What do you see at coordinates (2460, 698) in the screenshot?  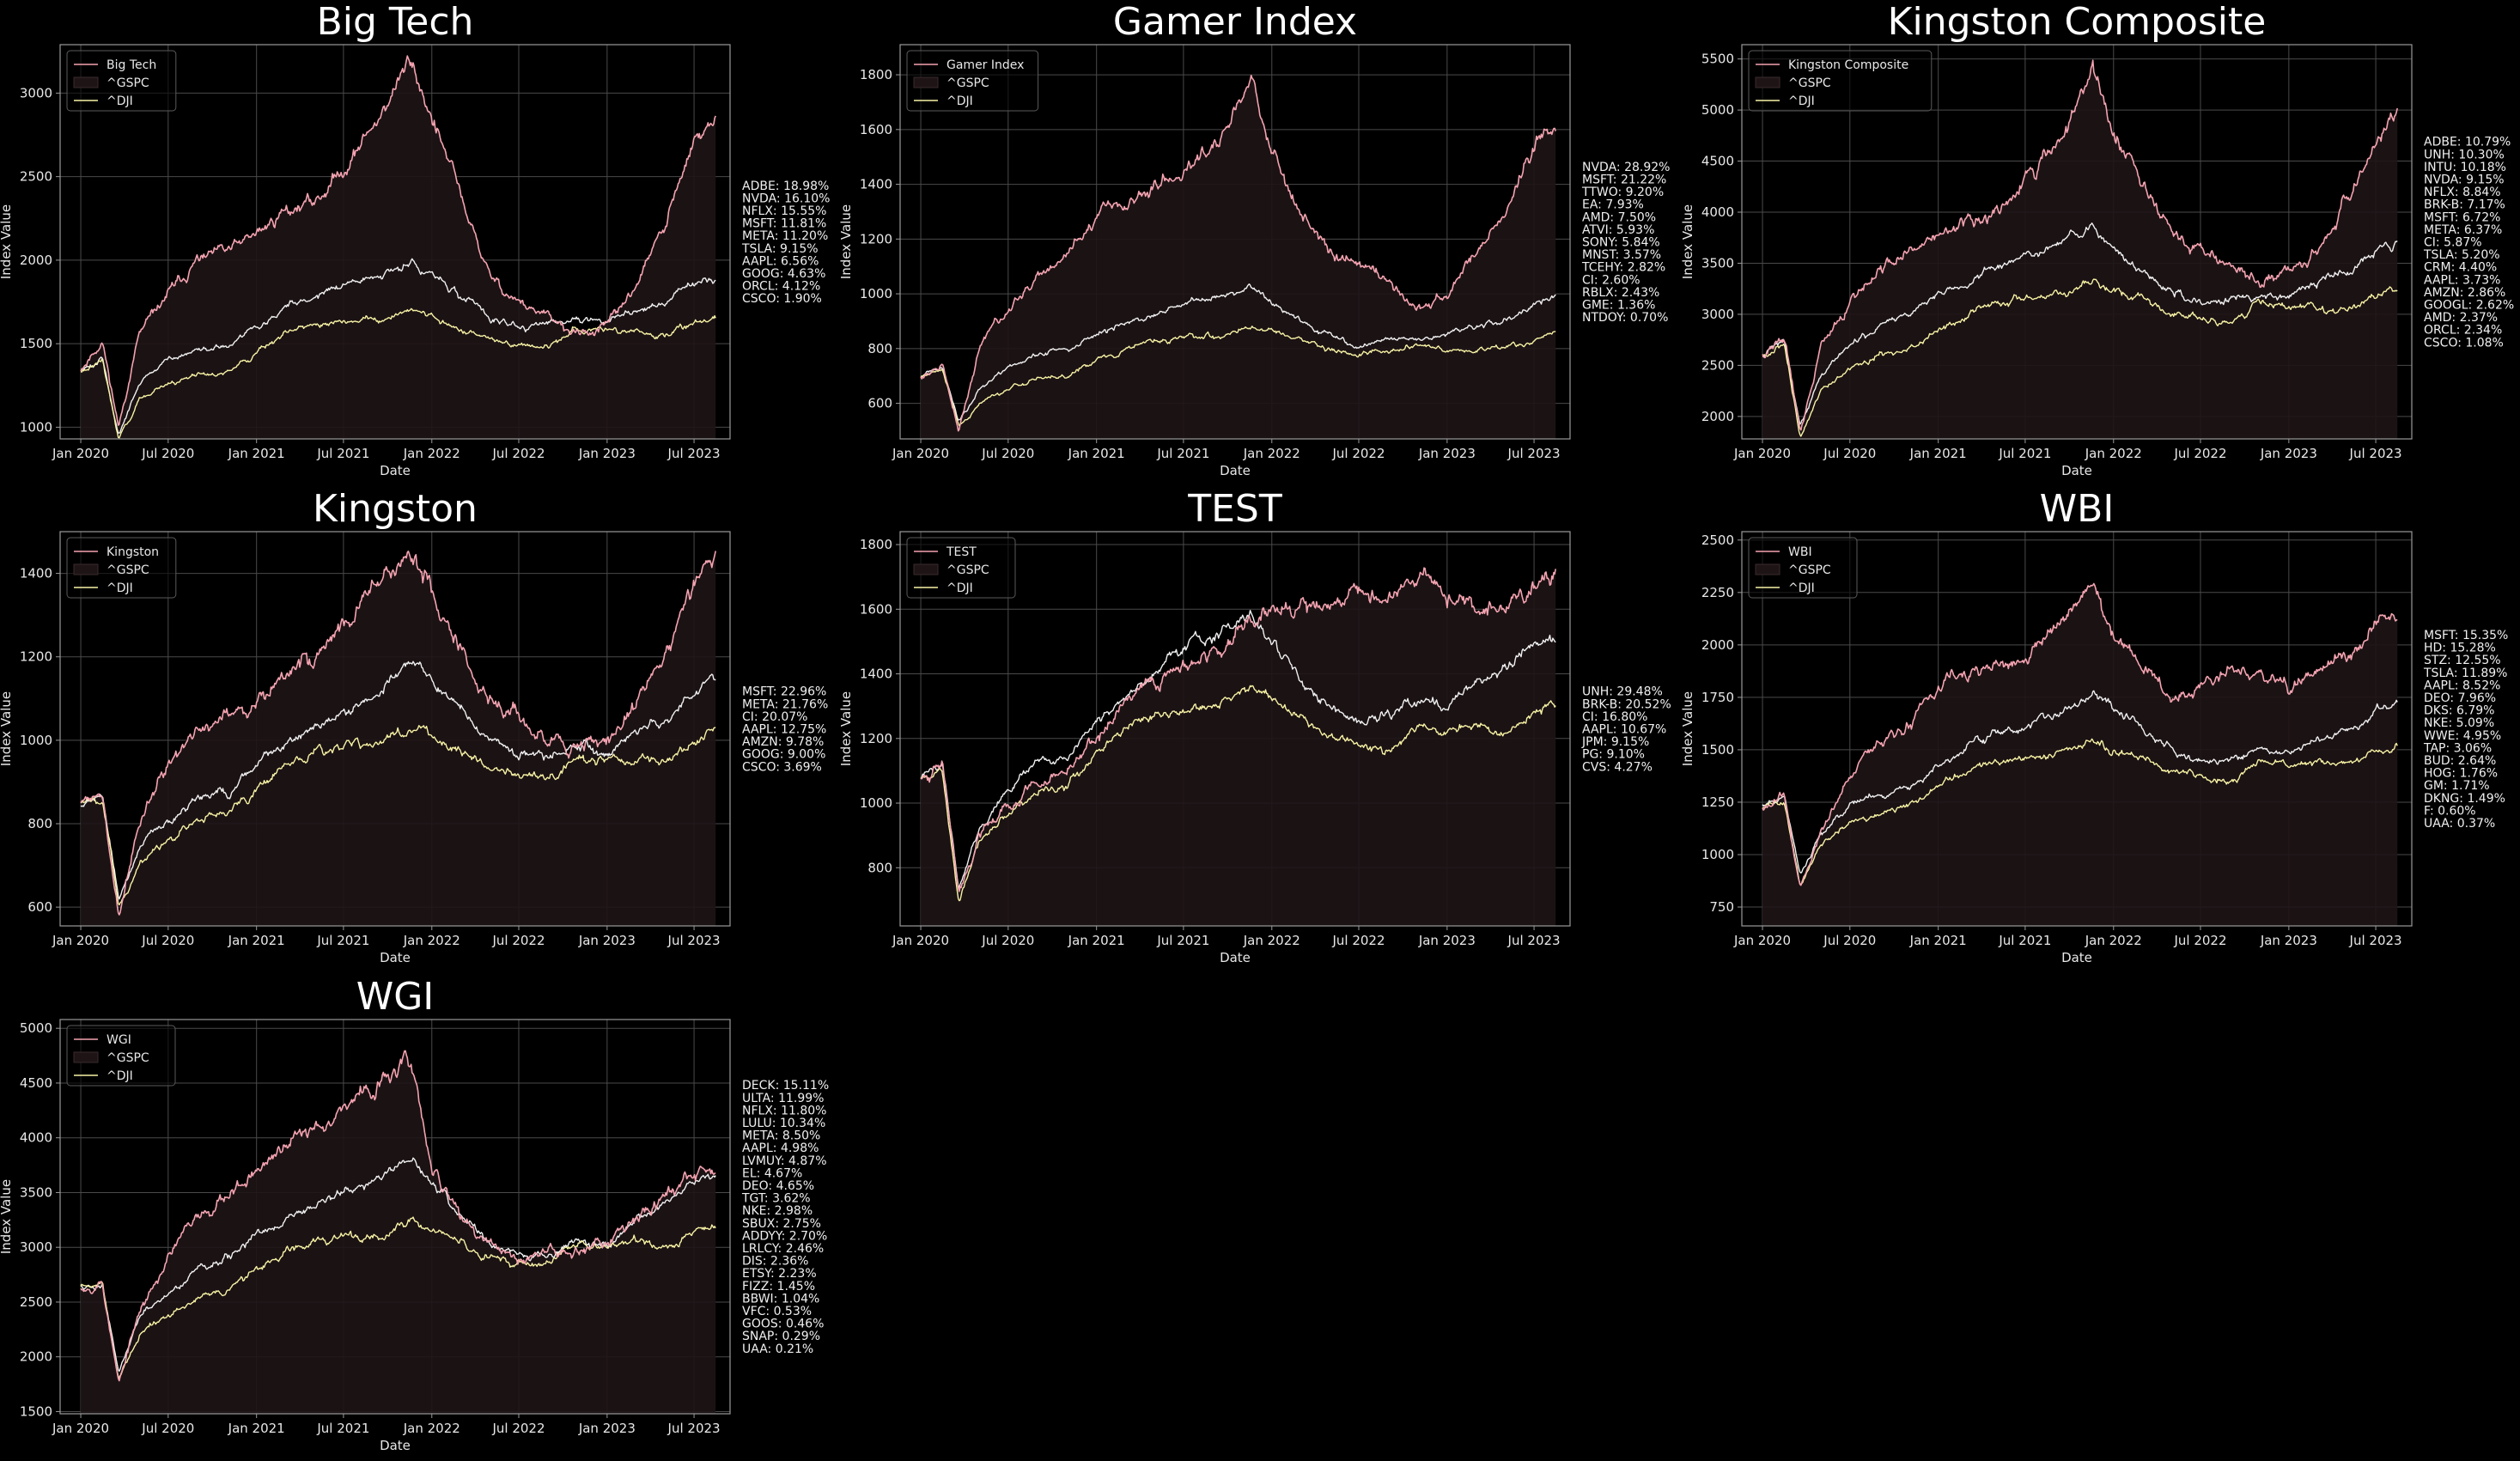 I see `weight-label: DEO: 7.96%` at bounding box center [2460, 698].